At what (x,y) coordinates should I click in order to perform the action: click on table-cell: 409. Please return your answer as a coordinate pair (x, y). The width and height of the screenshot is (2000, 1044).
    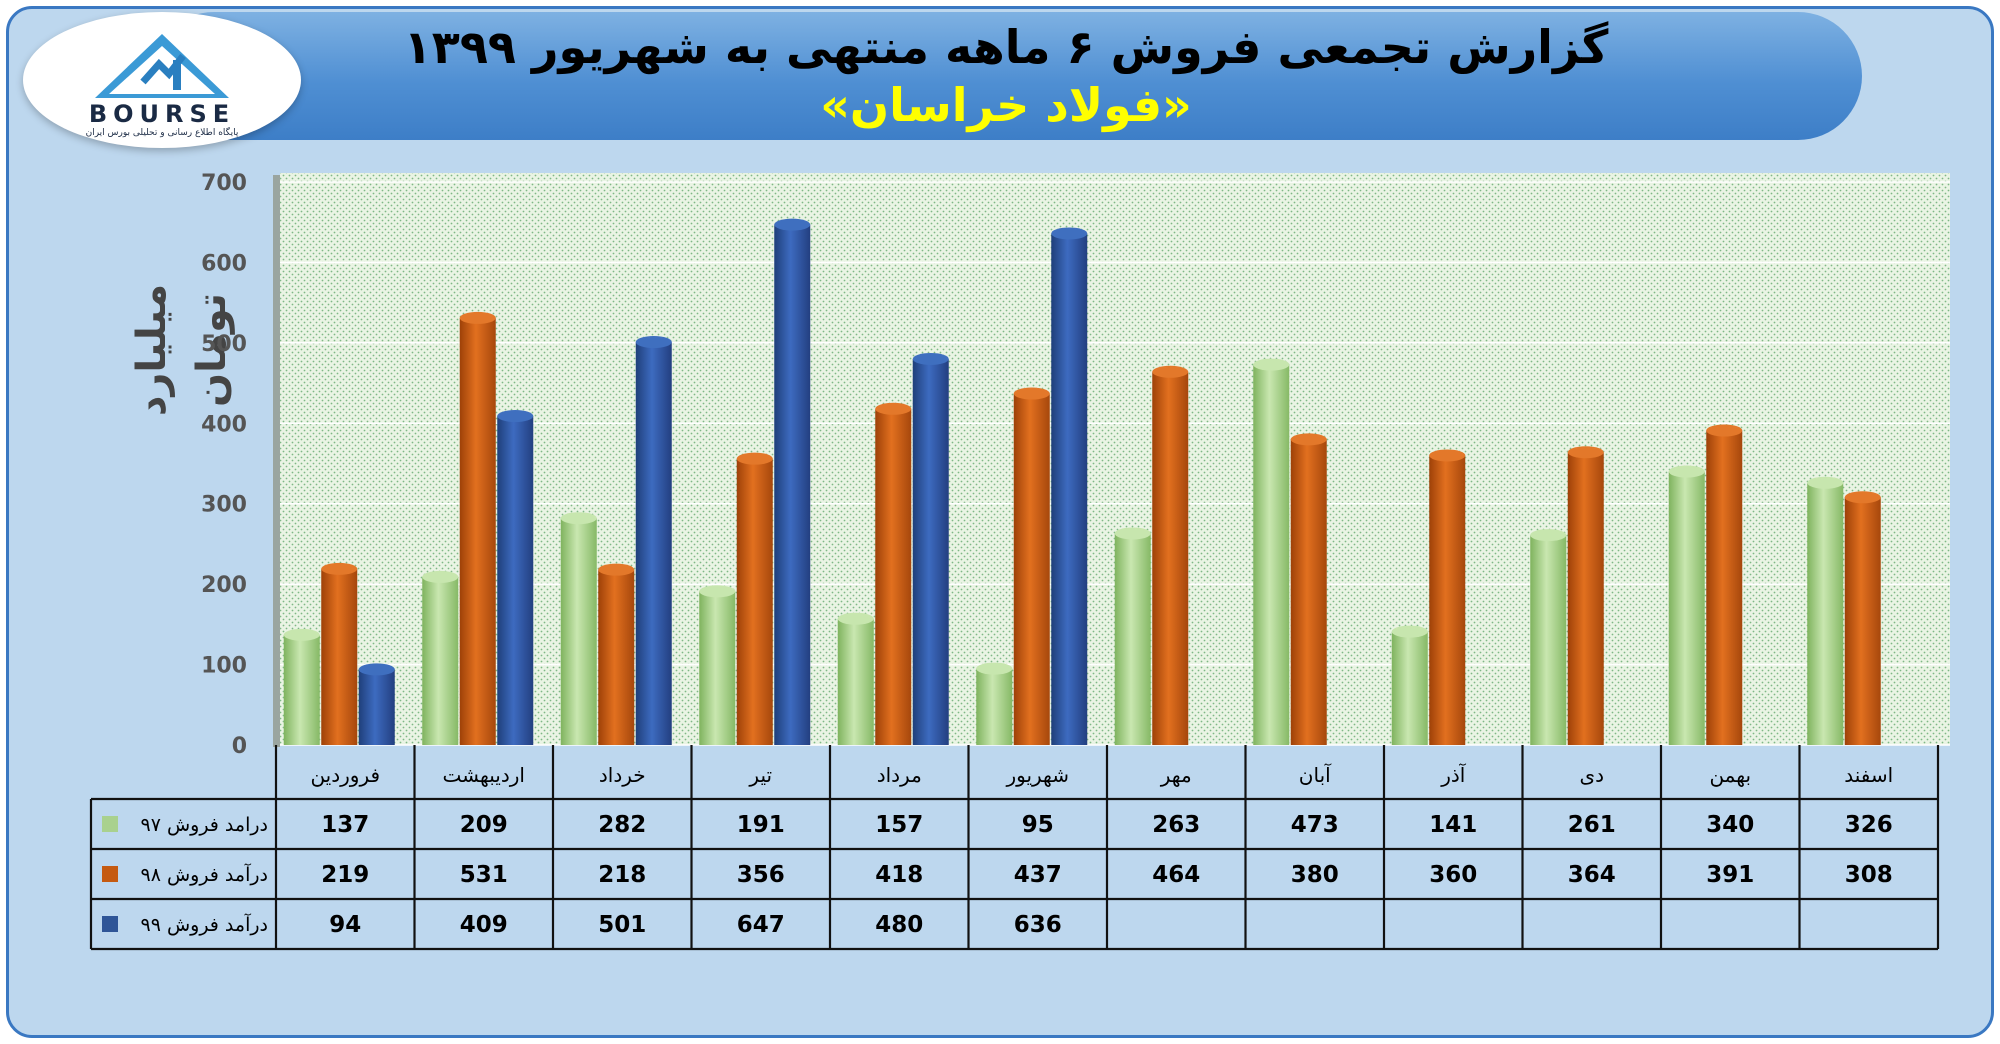
    Looking at the image, I should click on (484, 925).